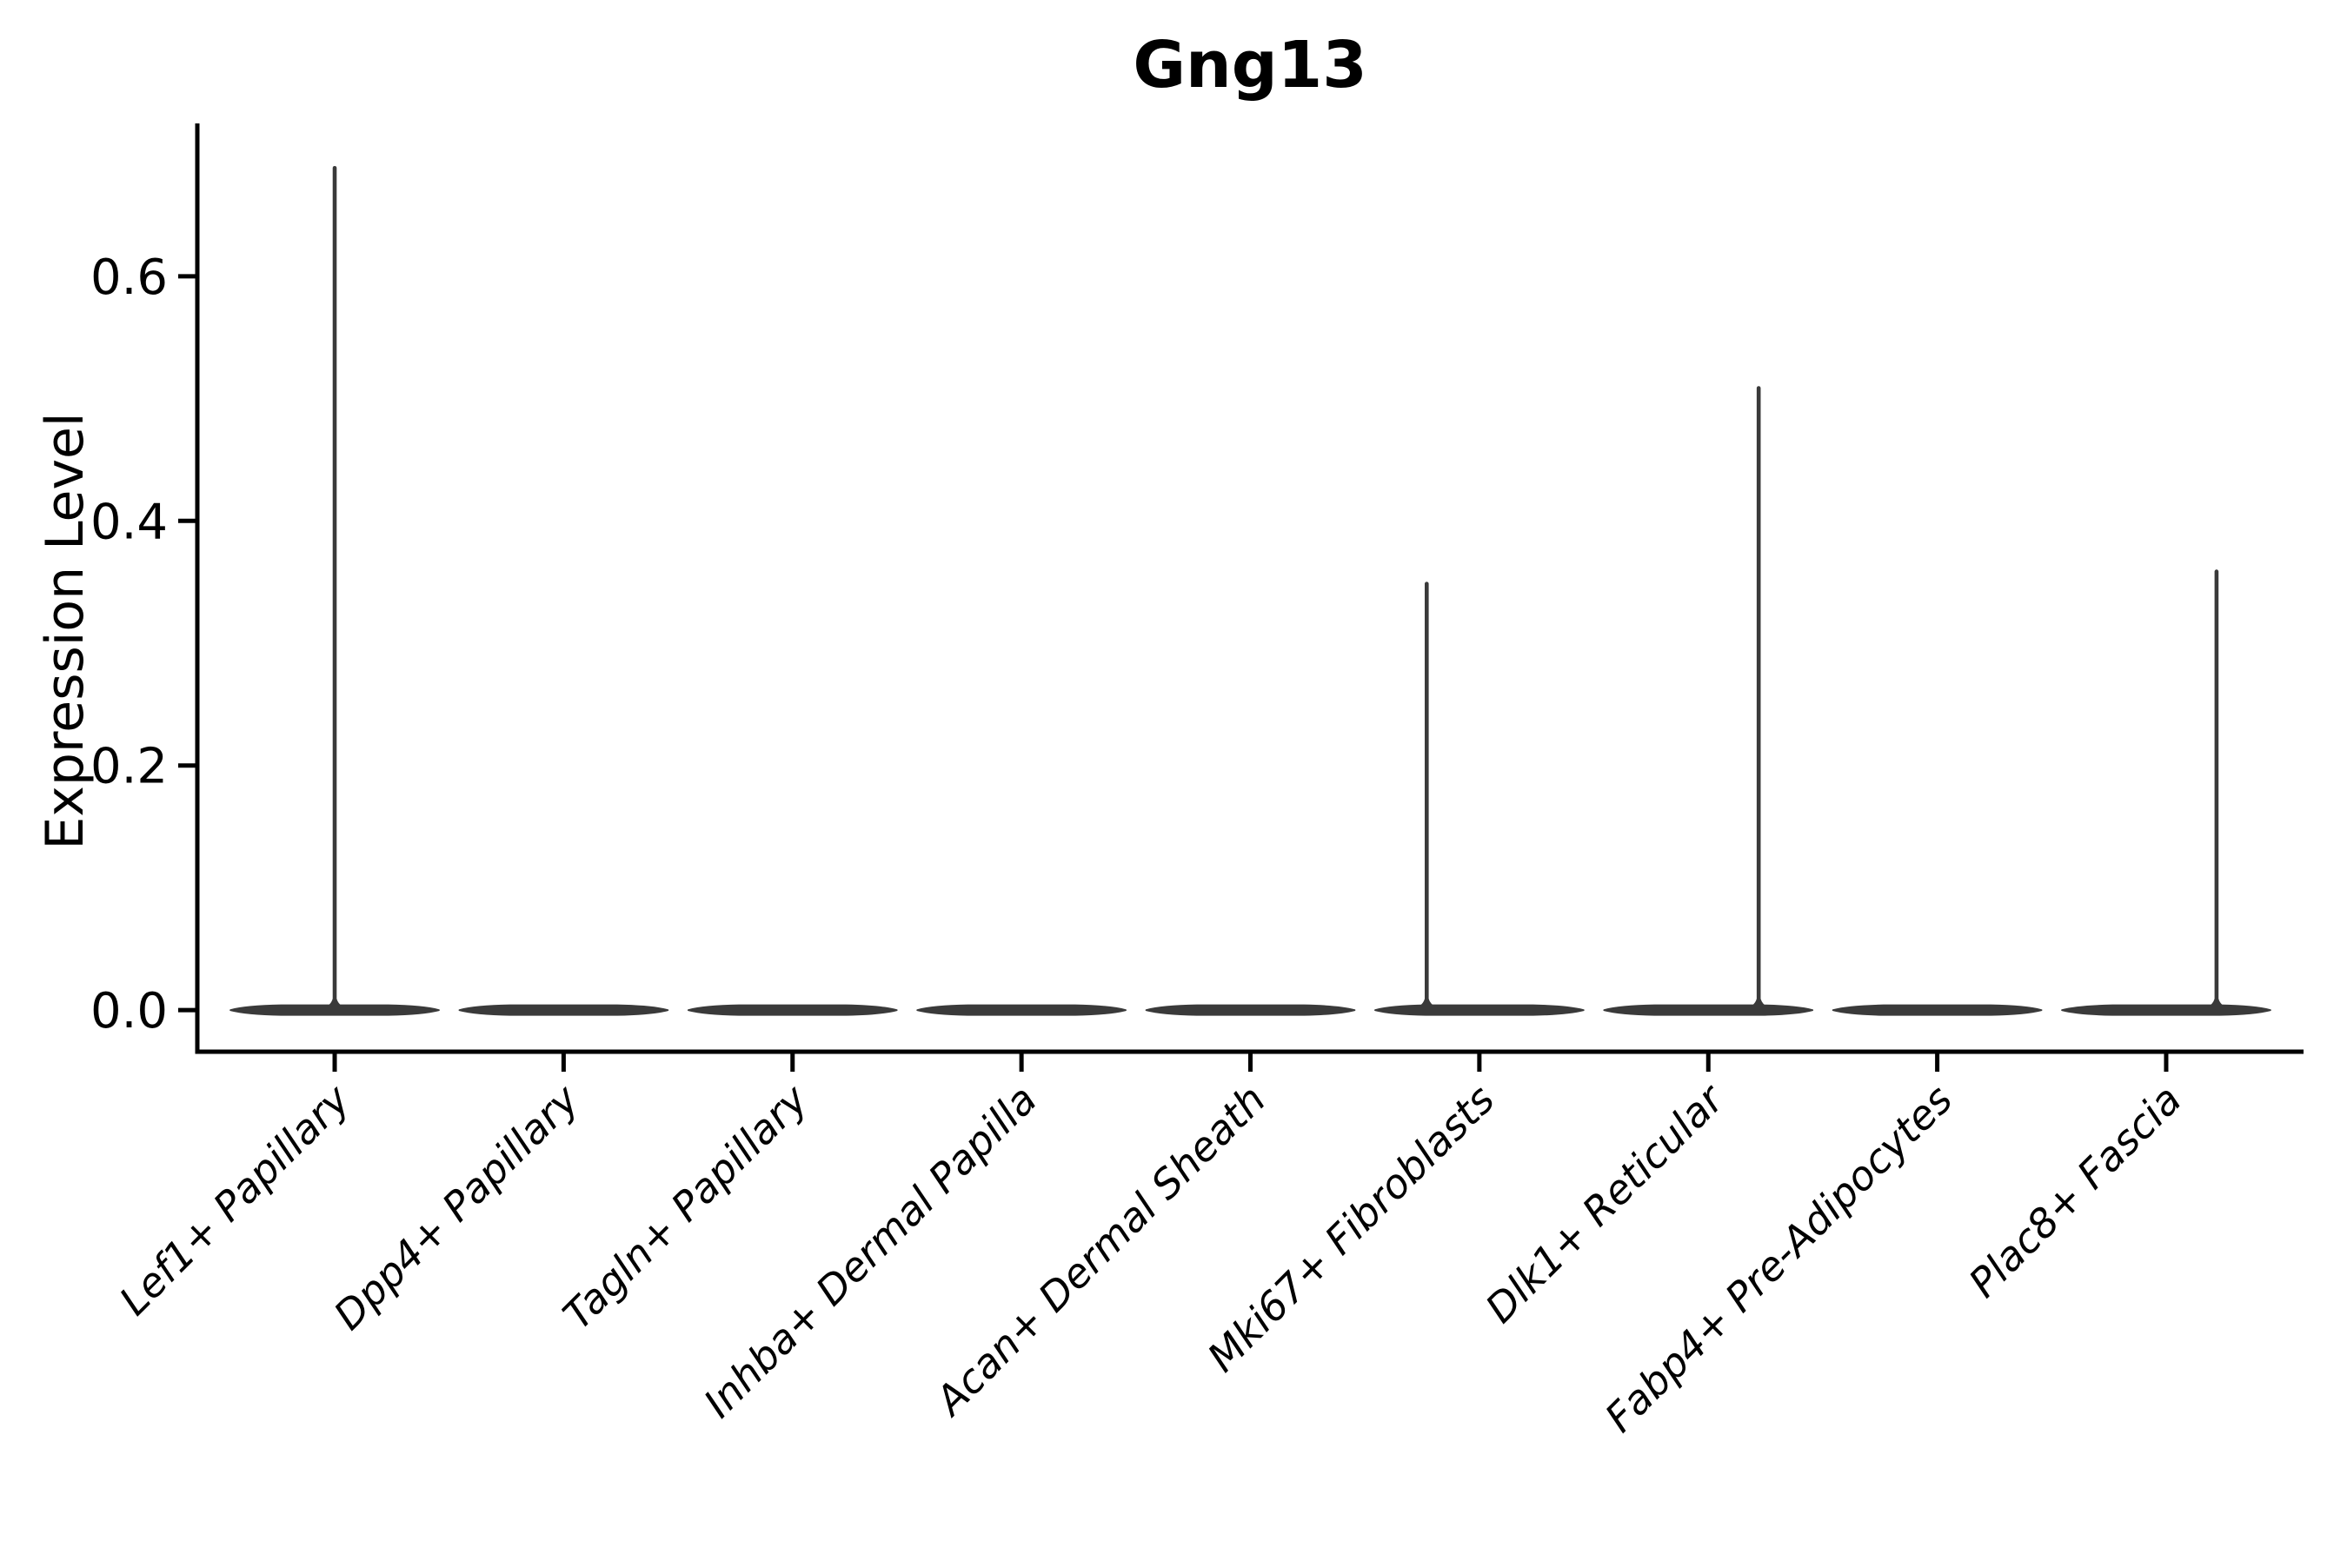  I want to click on y-tick-label: 0.6, so click(129, 277).